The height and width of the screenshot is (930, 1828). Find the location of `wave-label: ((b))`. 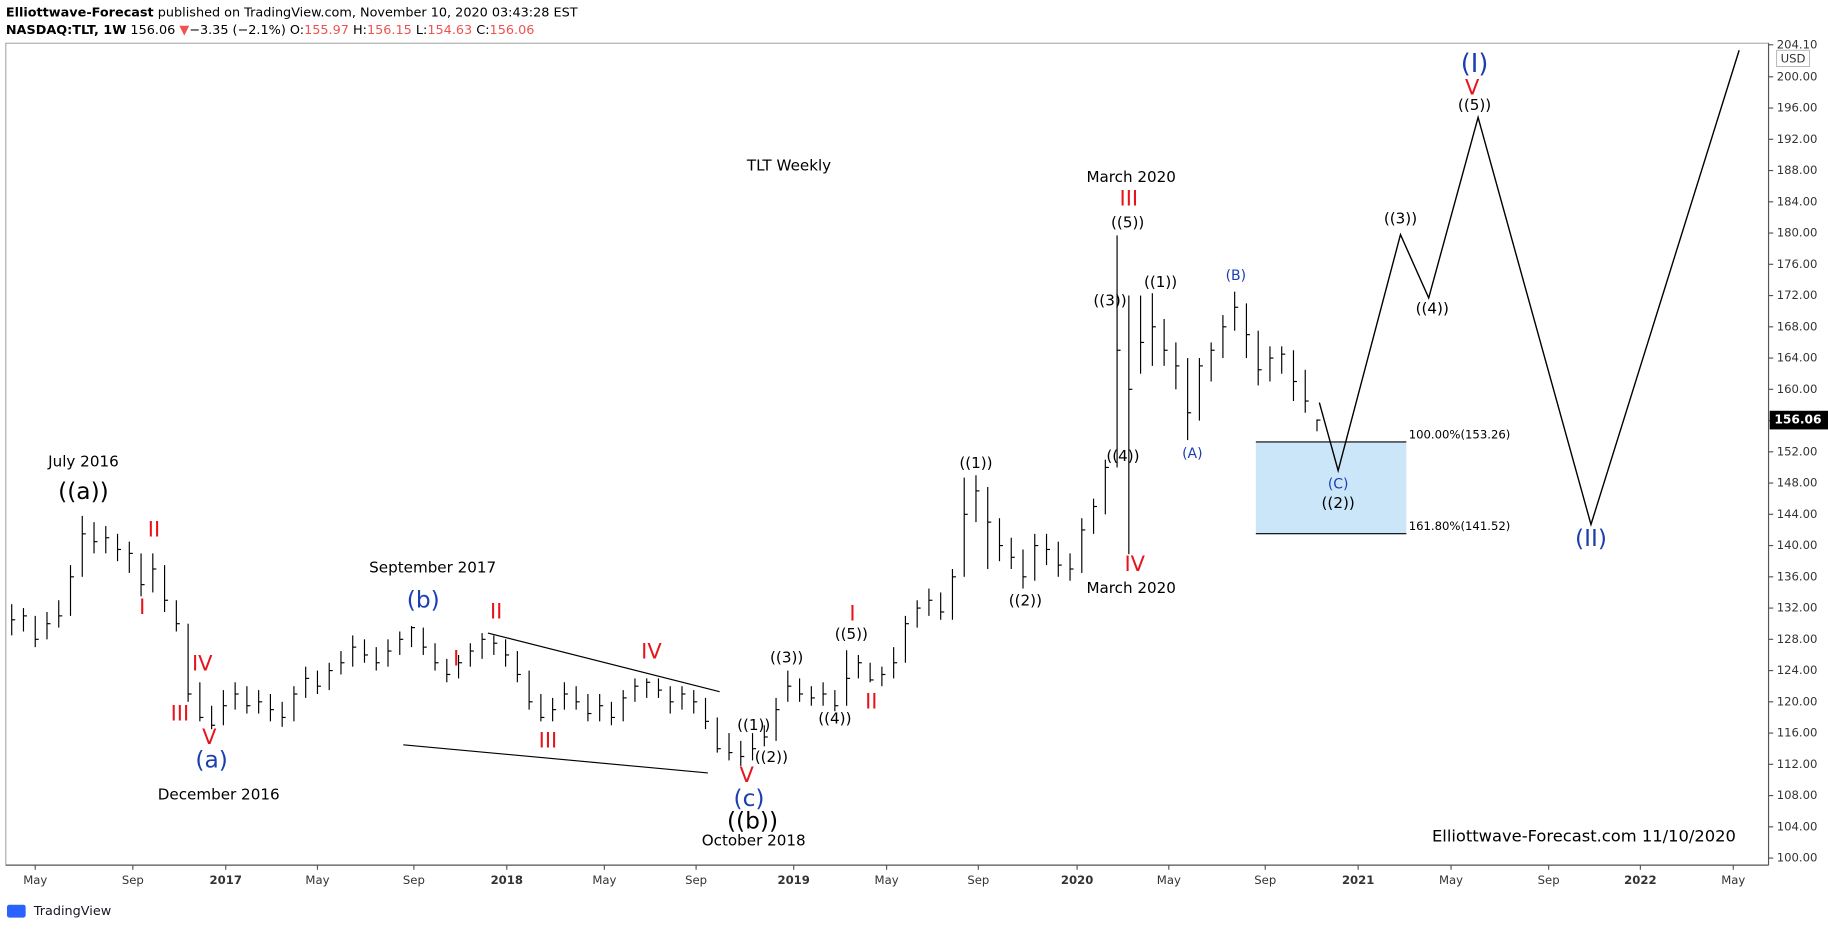

wave-label: ((b)) is located at coordinates (752, 821).